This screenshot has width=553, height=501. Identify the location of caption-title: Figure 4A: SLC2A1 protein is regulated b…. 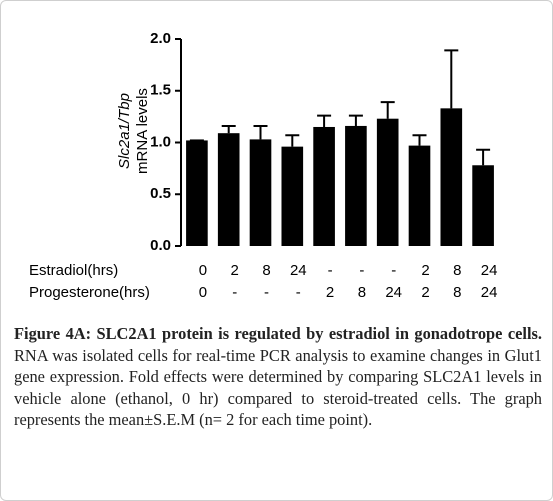
(278, 333).